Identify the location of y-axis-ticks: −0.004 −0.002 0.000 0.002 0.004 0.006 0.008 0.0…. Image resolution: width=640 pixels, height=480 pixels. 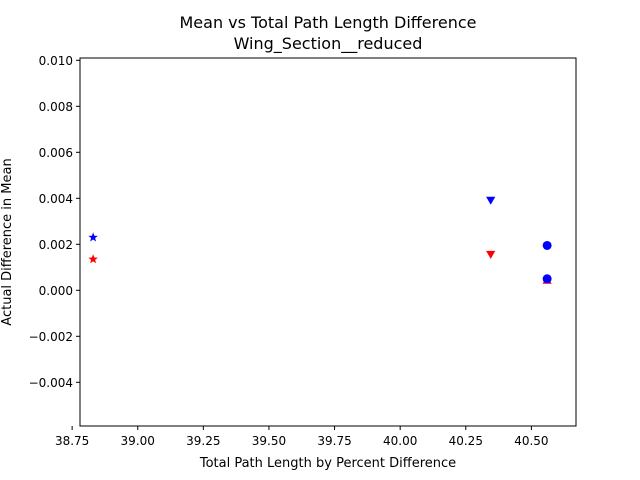
(54, 222).